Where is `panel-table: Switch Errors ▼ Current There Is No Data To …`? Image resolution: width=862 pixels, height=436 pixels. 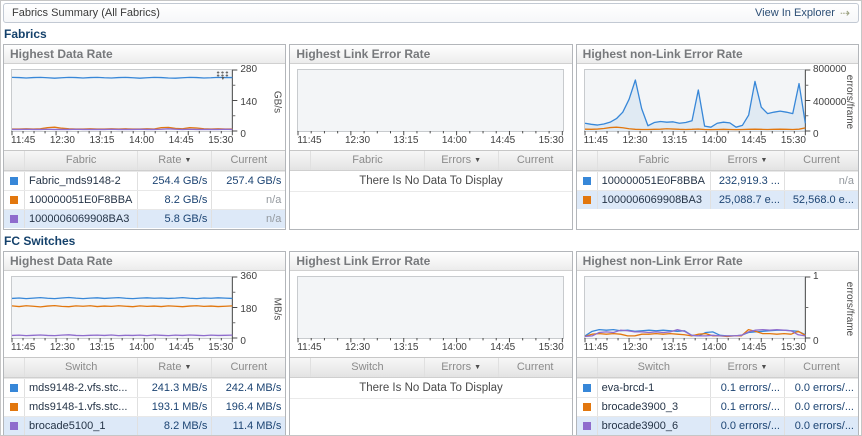
panel-table: Switch Errors ▼ Current There Is No Data To … is located at coordinates (431, 396).